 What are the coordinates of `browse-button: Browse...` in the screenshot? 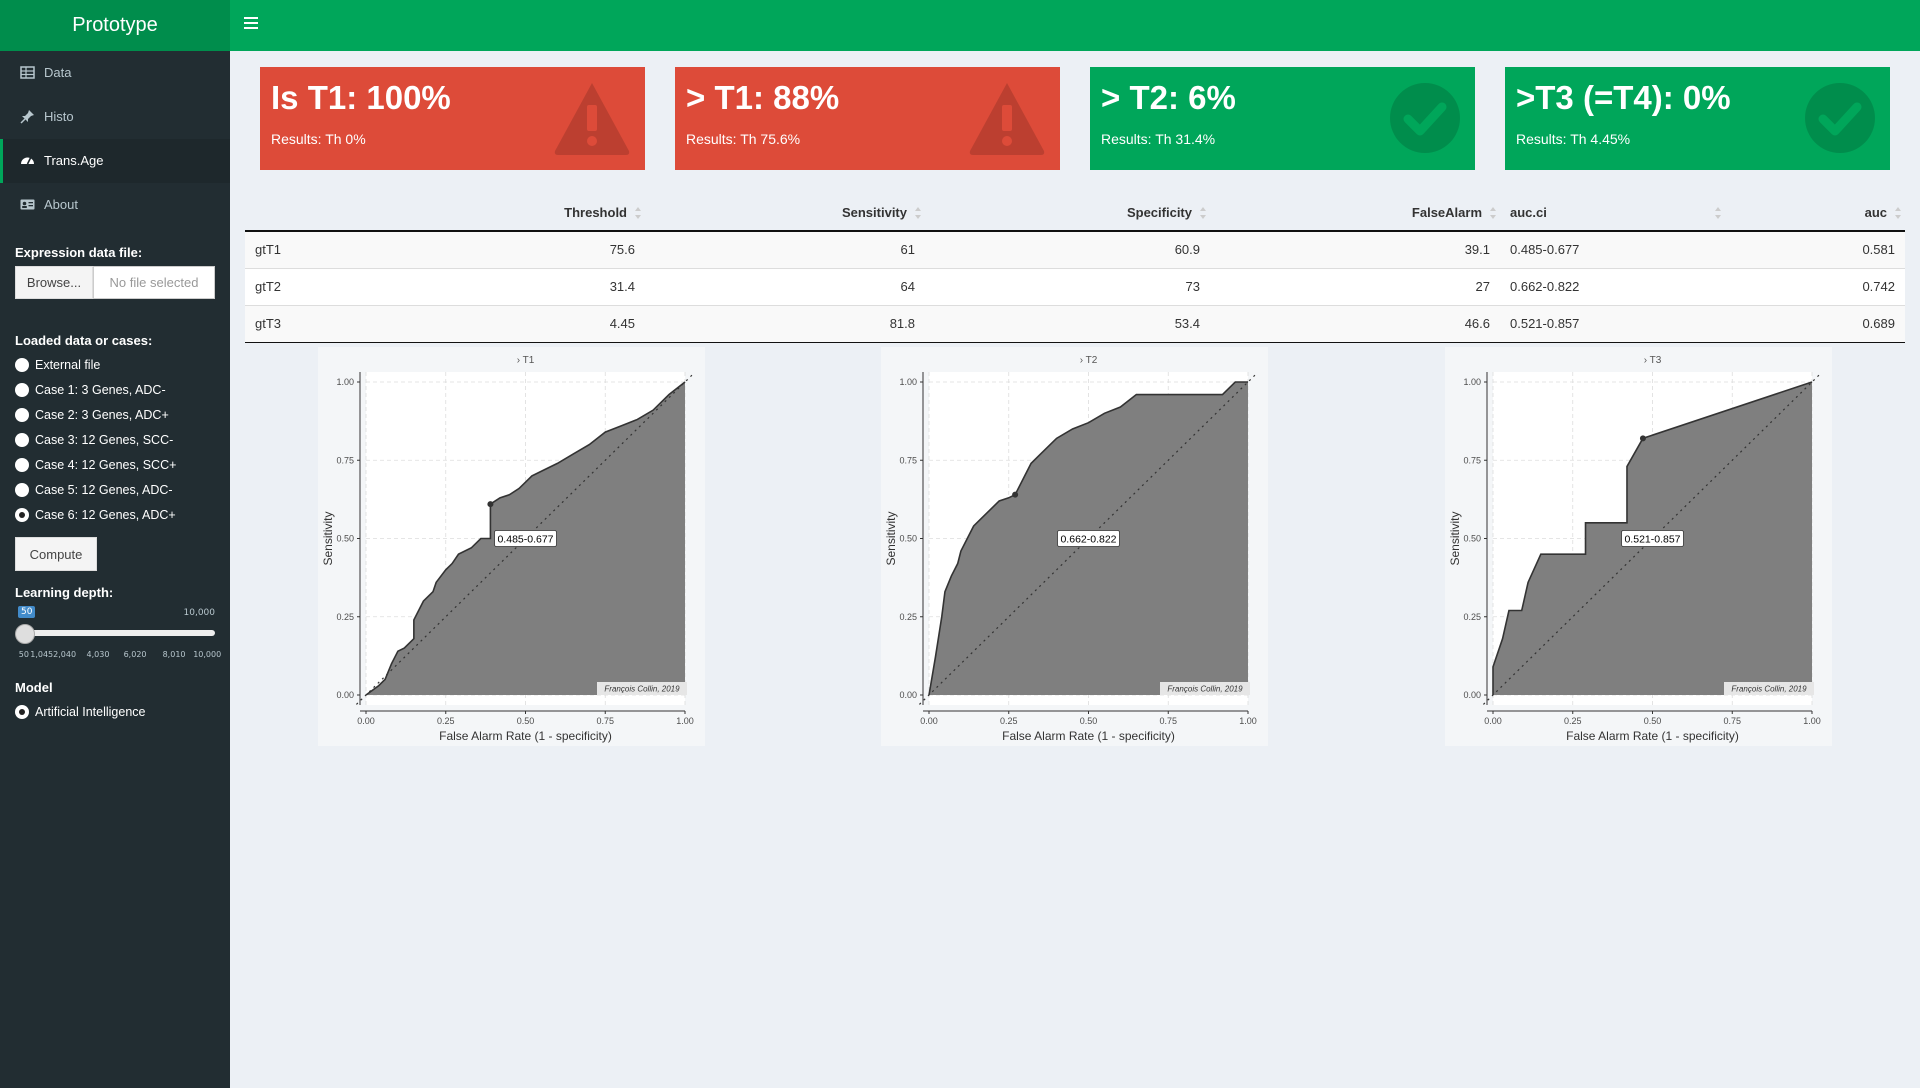 It's located at (54, 282).